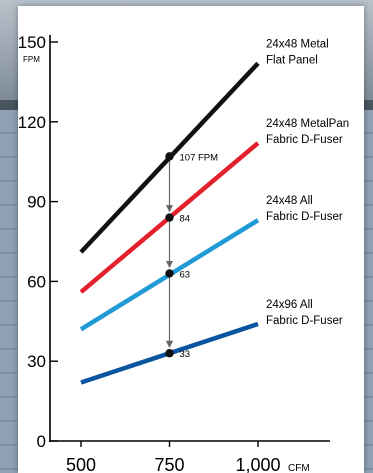  I want to click on y-tick-label: 90, so click(36, 202).